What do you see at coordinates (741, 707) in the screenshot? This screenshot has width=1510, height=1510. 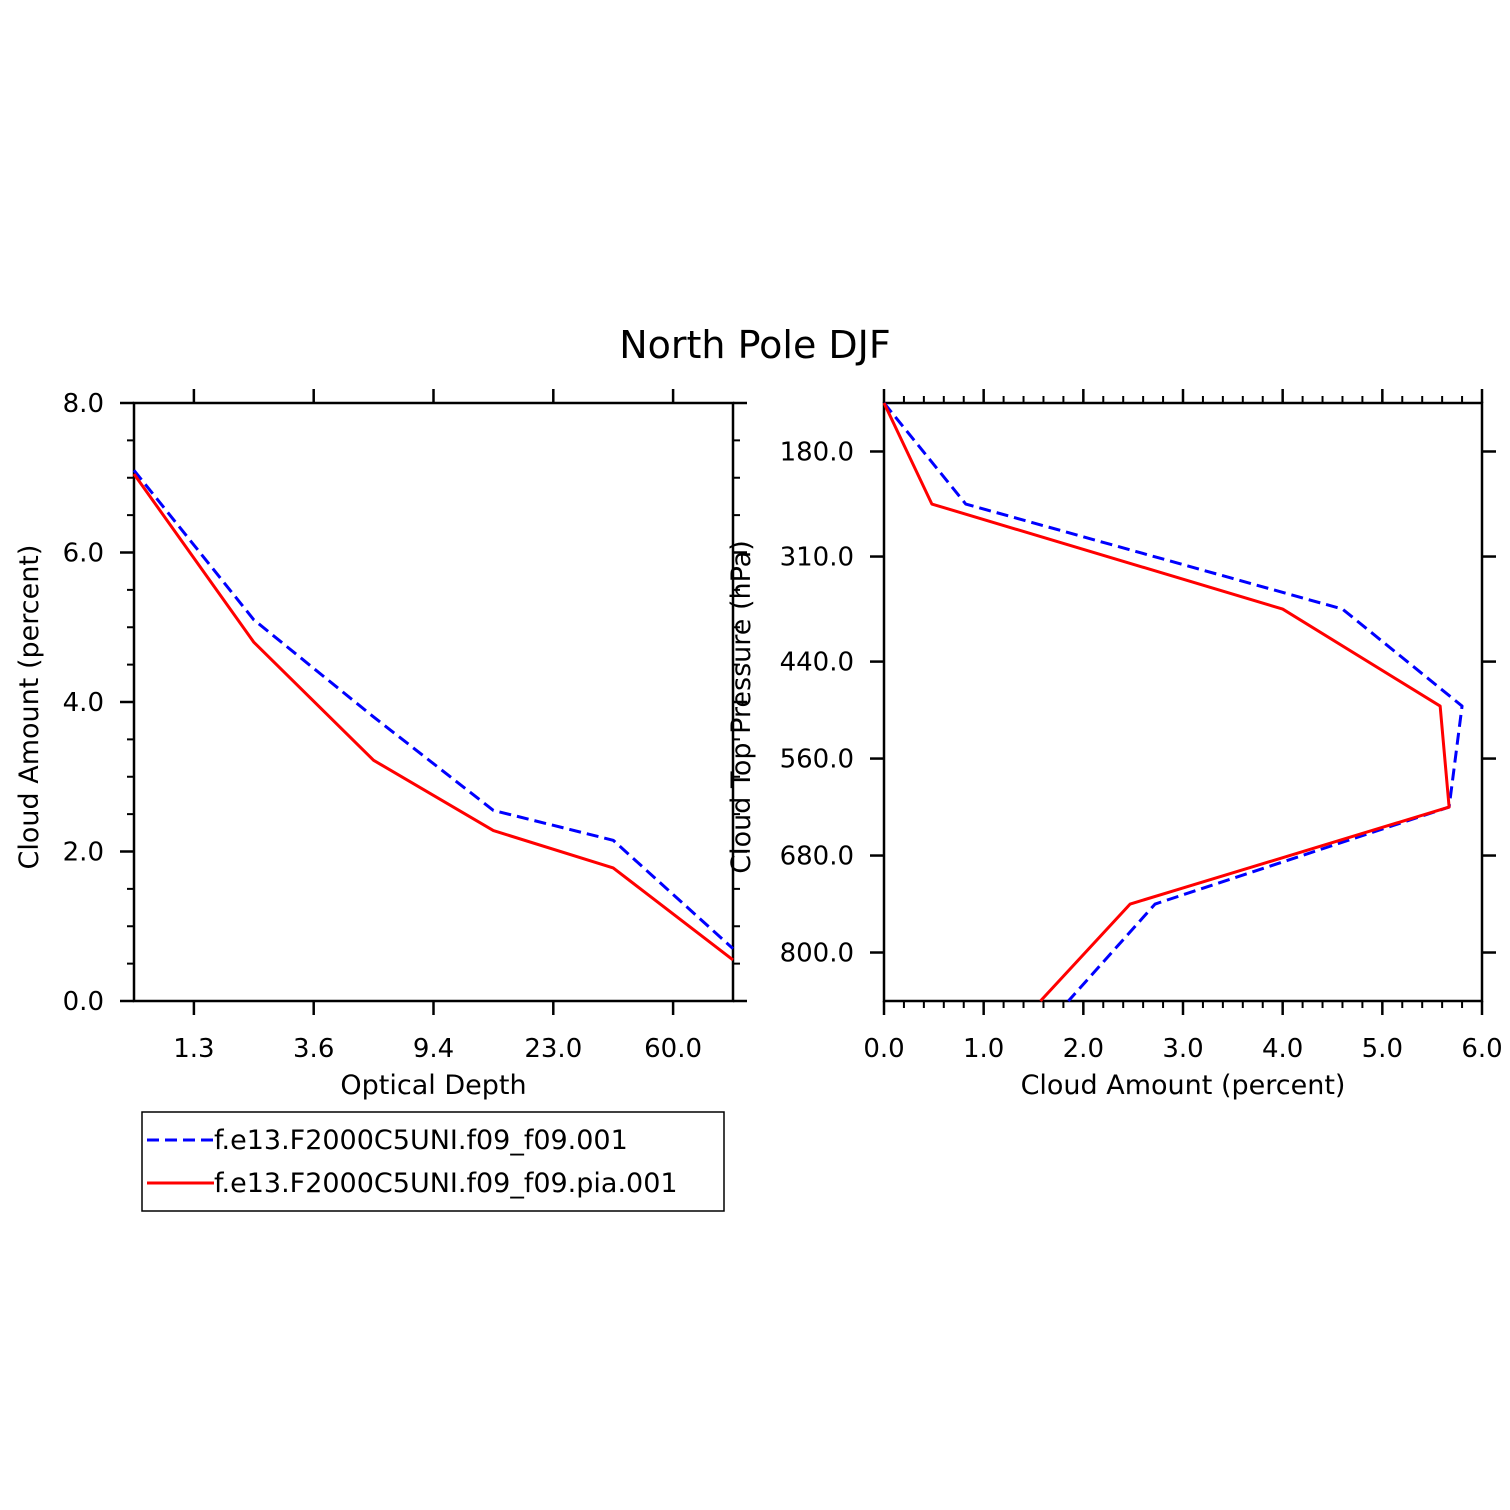 I see `right-y-axis-label: Cloud Top Pressure (hPa)` at bounding box center [741, 707].